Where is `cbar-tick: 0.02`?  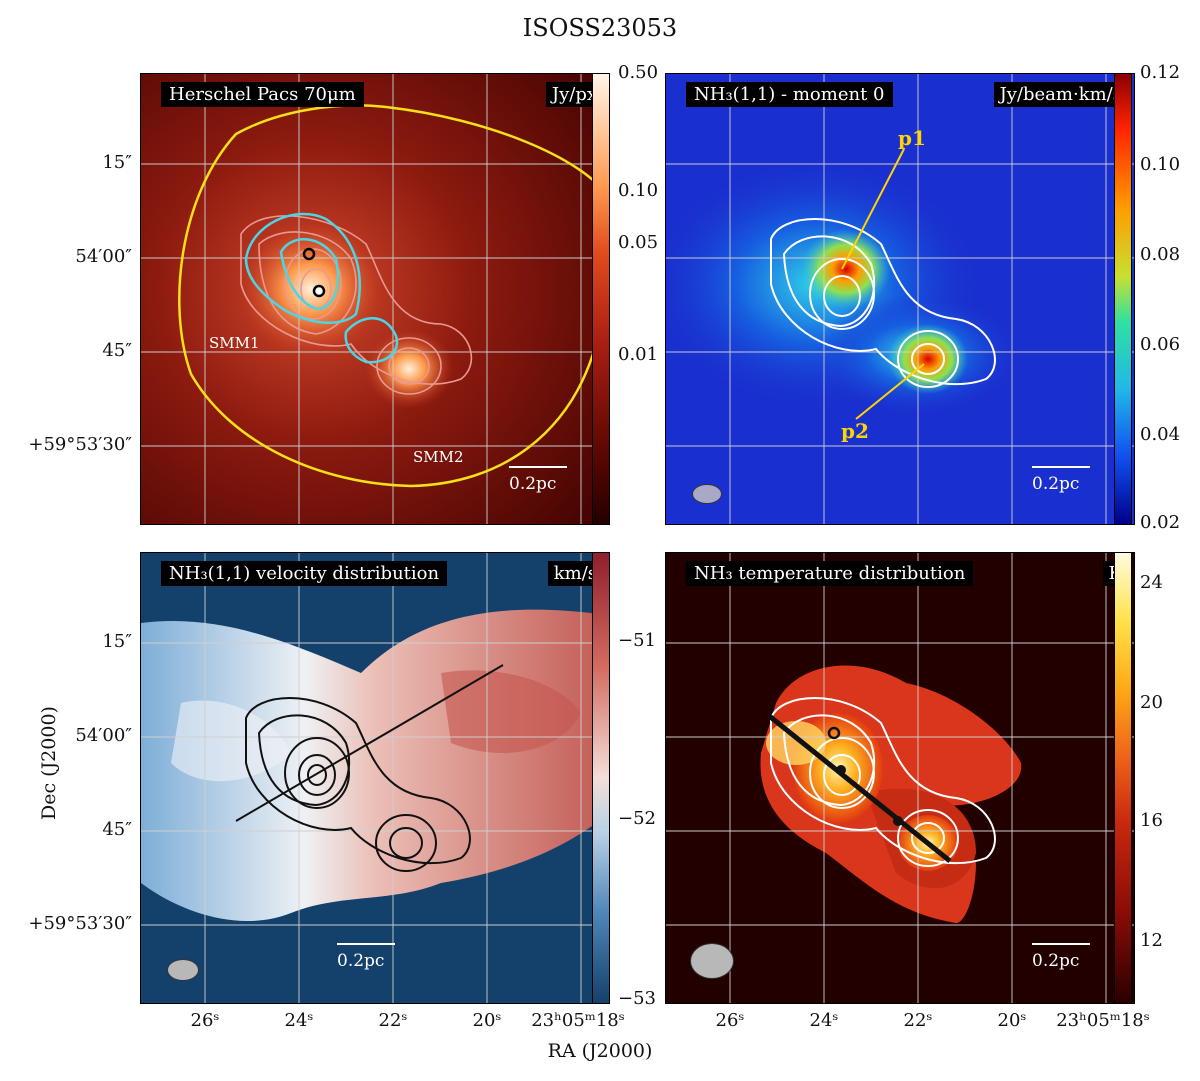 cbar-tick: 0.02 is located at coordinates (1160, 522).